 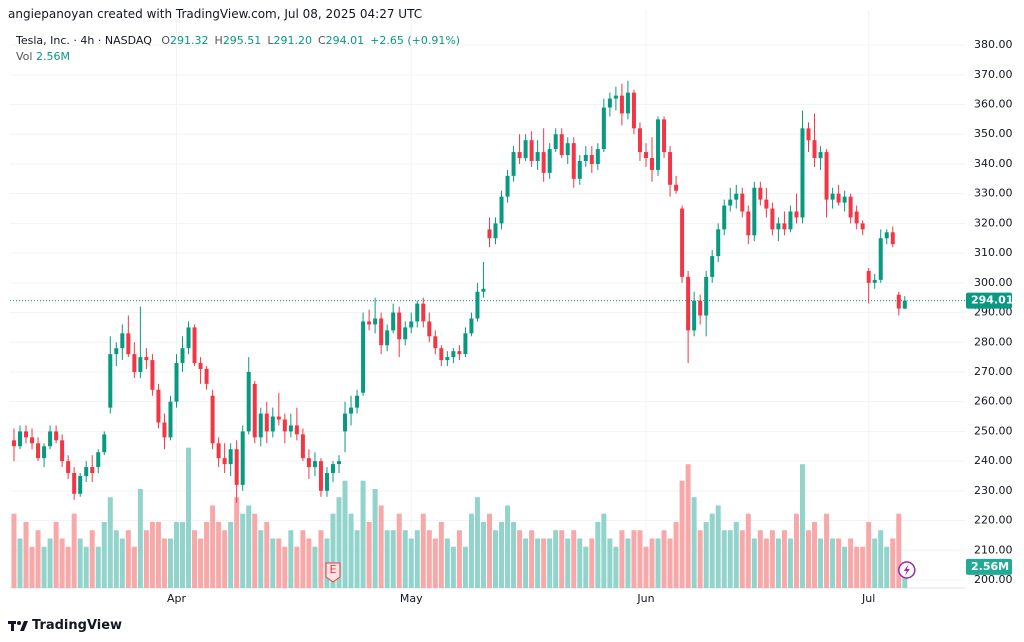 What do you see at coordinates (993, 460) in the screenshot?
I see `y-tick-label: 240.00` at bounding box center [993, 460].